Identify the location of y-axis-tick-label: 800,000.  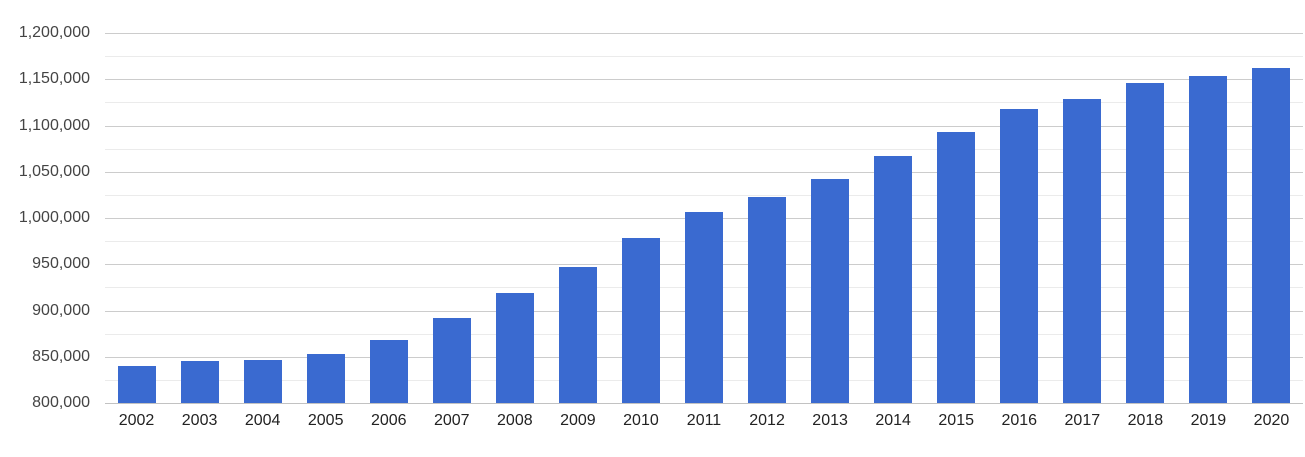
(61, 402).